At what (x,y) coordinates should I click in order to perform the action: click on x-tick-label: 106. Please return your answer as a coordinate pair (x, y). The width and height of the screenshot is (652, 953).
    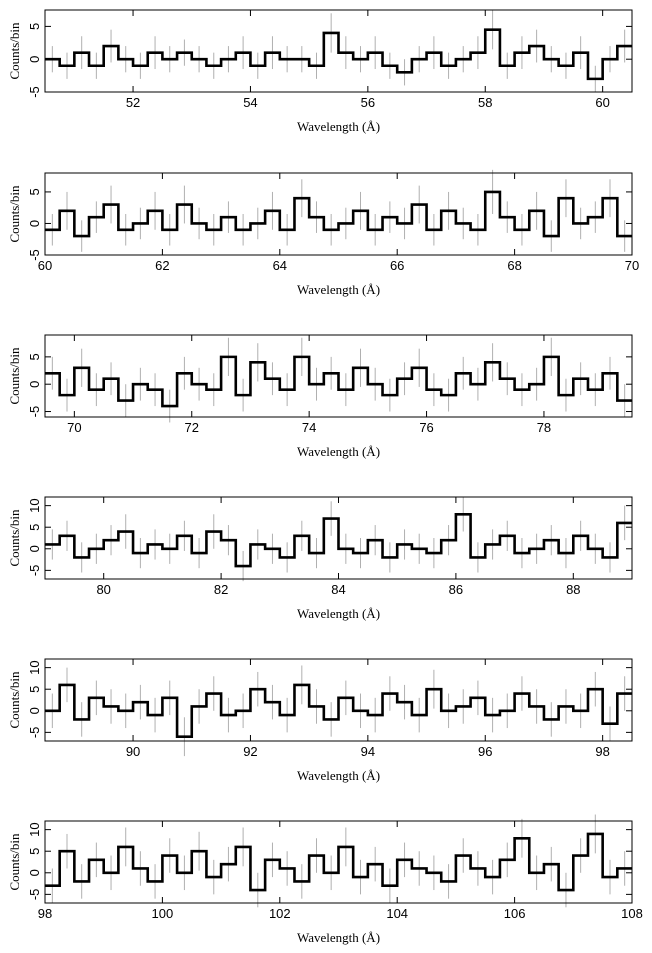
    Looking at the image, I should click on (515, 913).